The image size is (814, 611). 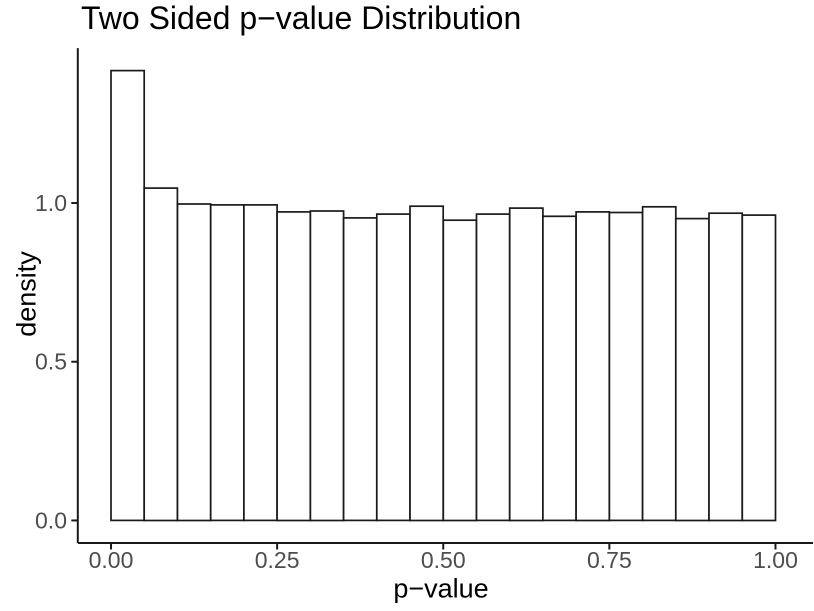 I want to click on x-axis-title: p−value, so click(x=441, y=588).